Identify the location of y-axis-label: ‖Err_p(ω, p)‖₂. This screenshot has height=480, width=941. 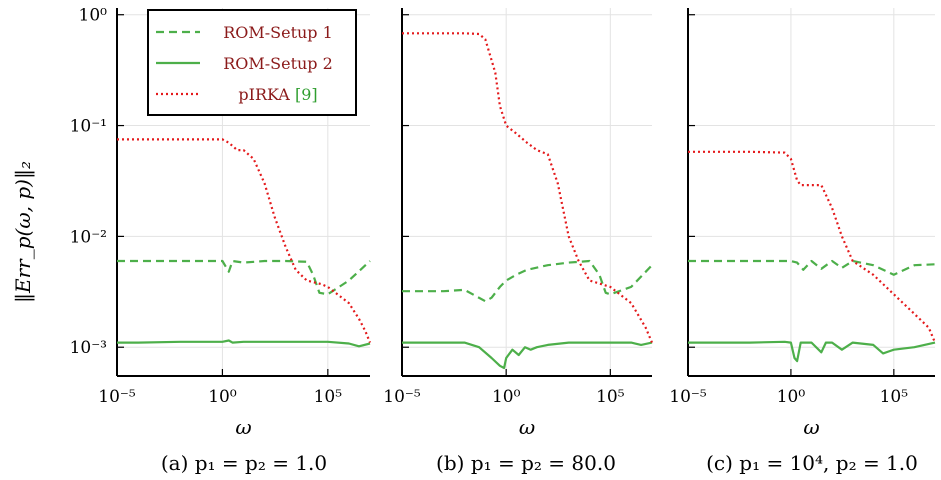
(23, 232).